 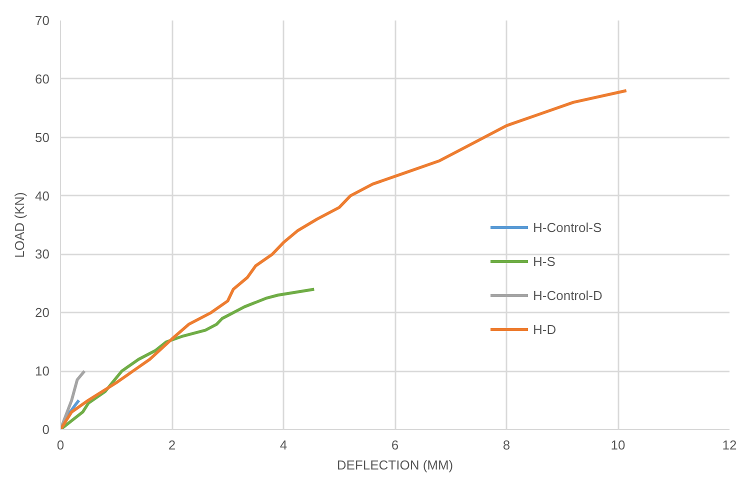 I want to click on legend-label: H-Control-D, so click(x=567, y=295).